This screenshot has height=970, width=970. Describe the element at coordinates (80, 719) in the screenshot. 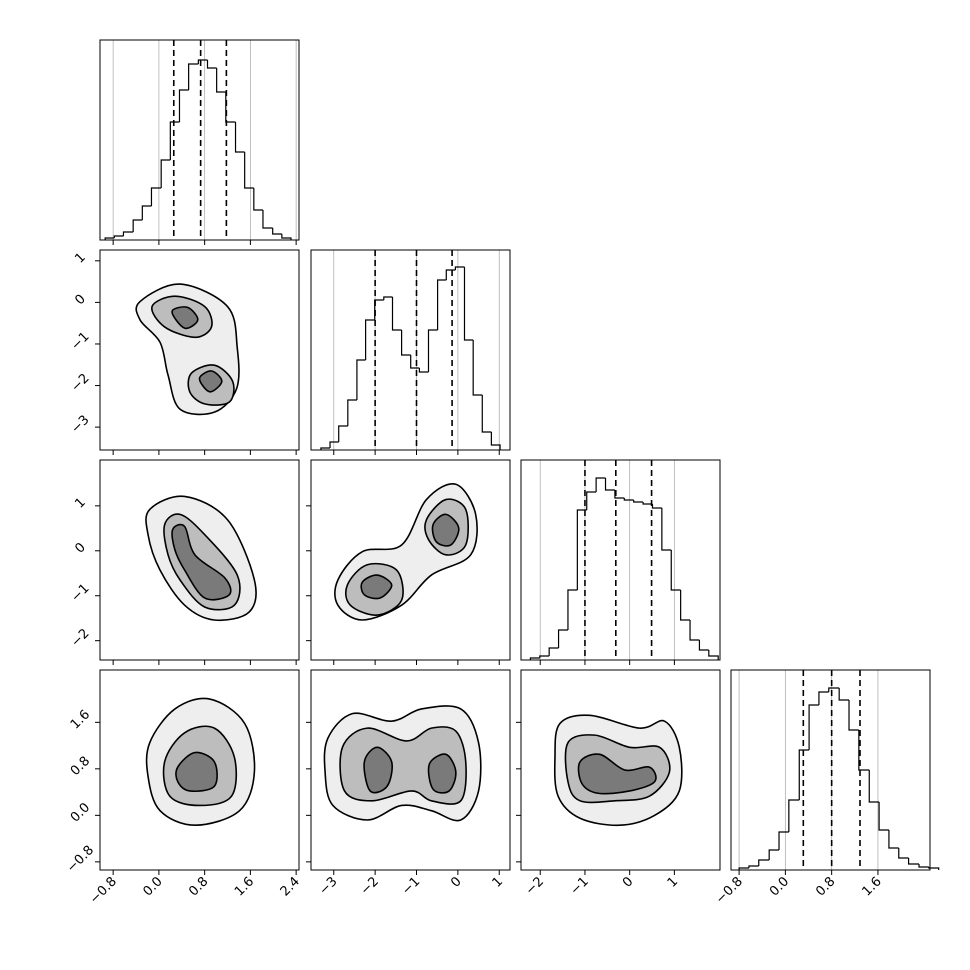

I see `y-tick-label: 1.6` at that location.